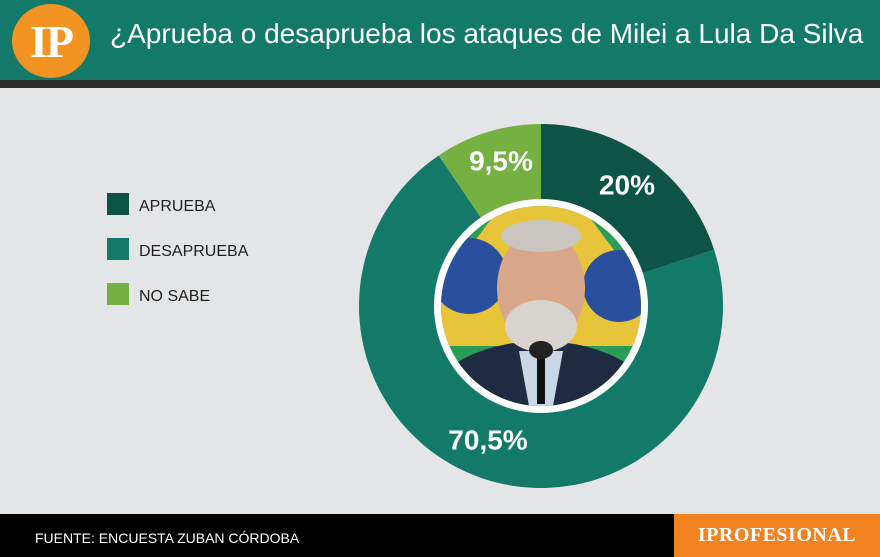  What do you see at coordinates (627, 184) in the screenshot?
I see `data-label-aprueba: 20%` at bounding box center [627, 184].